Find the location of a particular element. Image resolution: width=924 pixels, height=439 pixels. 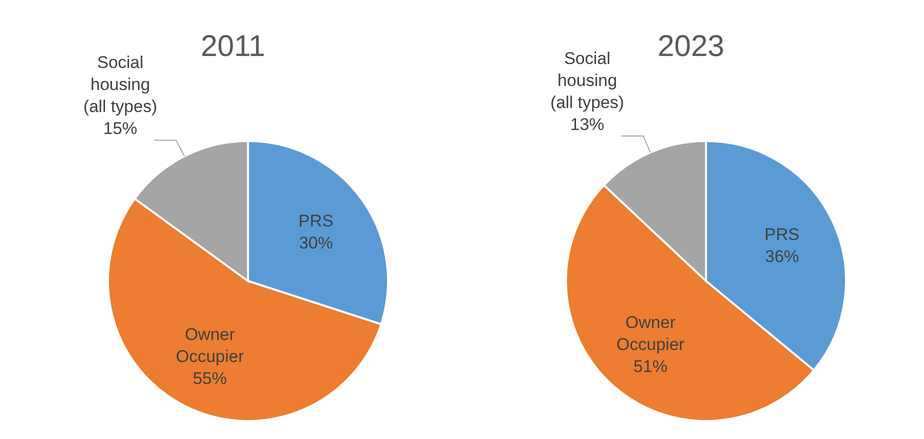

data-label: 15% is located at coordinates (120, 128).